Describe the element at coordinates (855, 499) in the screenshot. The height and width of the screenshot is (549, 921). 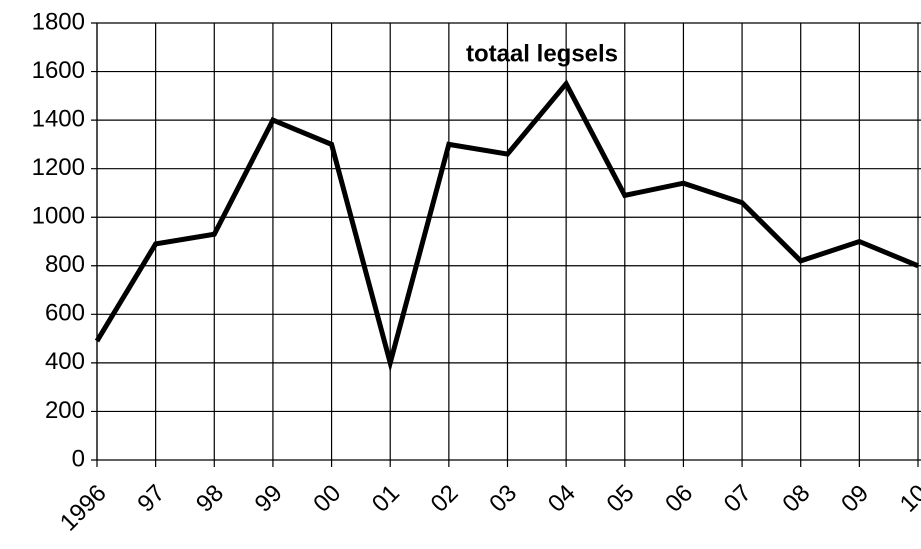
I see `x-tick-label: 09` at that location.